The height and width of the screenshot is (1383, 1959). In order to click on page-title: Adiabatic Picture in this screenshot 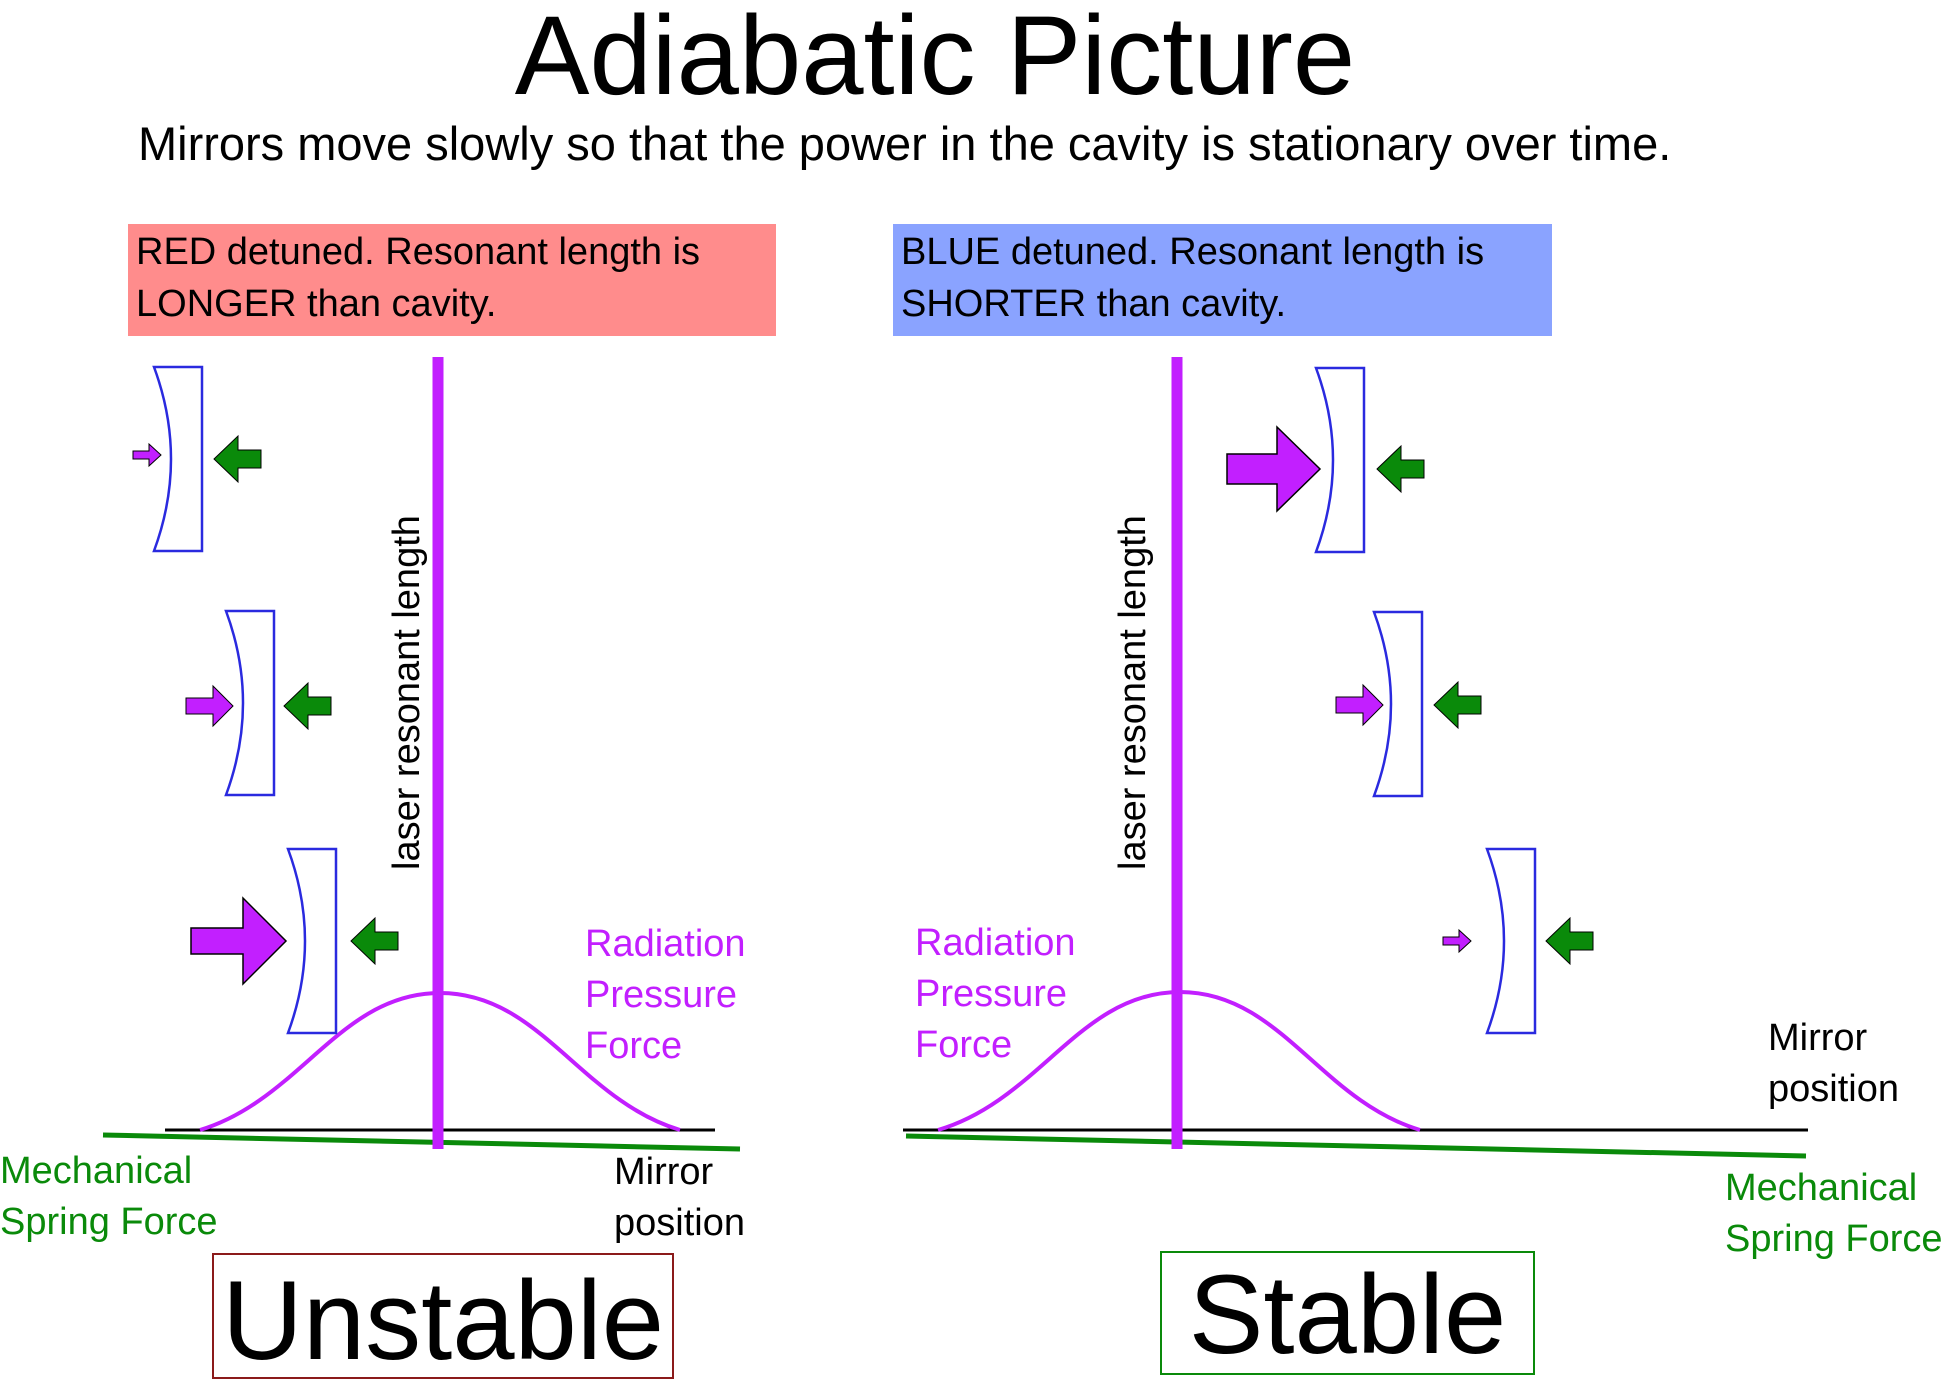, I will do `click(935, 59)`.